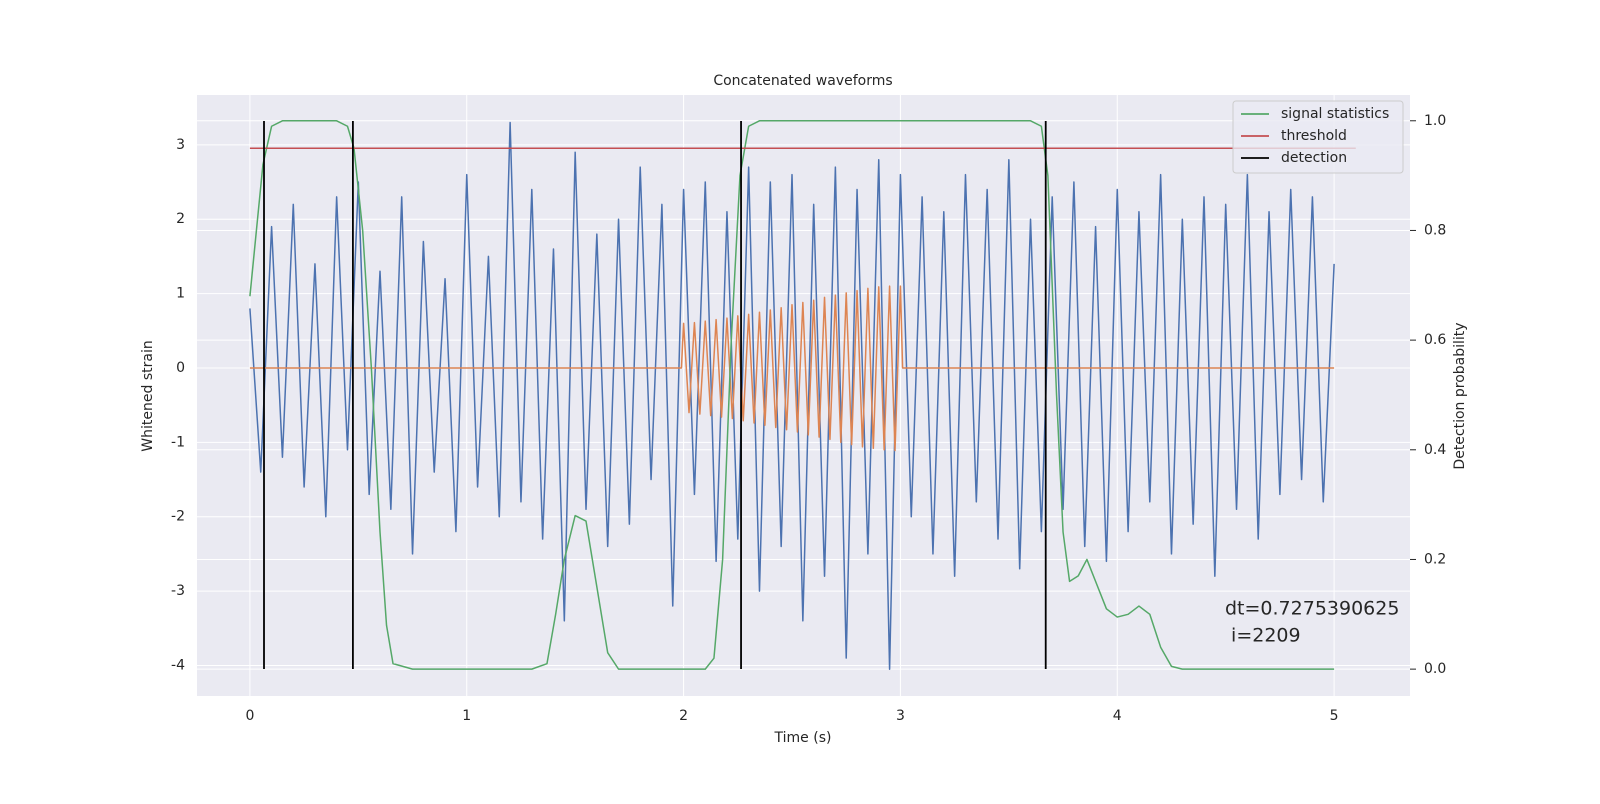  What do you see at coordinates (1435, 230) in the screenshot?
I see `y2-tick-label: 0.8` at bounding box center [1435, 230].